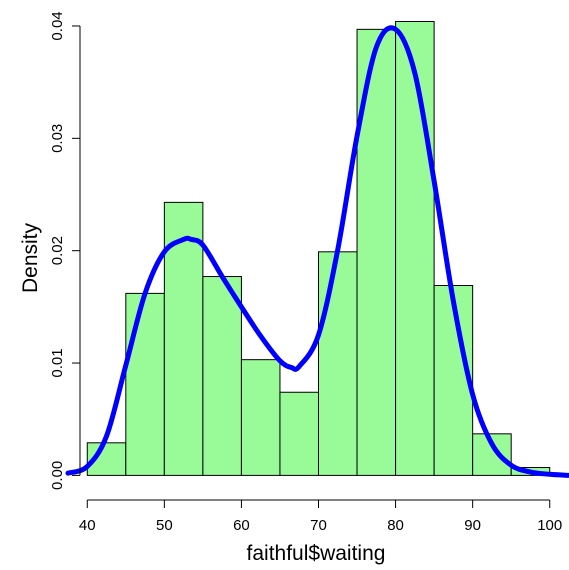 The height and width of the screenshot is (570, 569). What do you see at coordinates (320, 516) in the screenshot?
I see `x-axis: 40 50 60 70 80 90 100` at bounding box center [320, 516].